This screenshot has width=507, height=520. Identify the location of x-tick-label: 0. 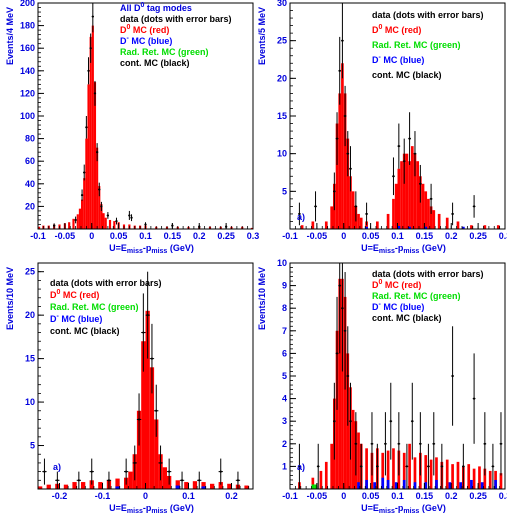
(343, 496).